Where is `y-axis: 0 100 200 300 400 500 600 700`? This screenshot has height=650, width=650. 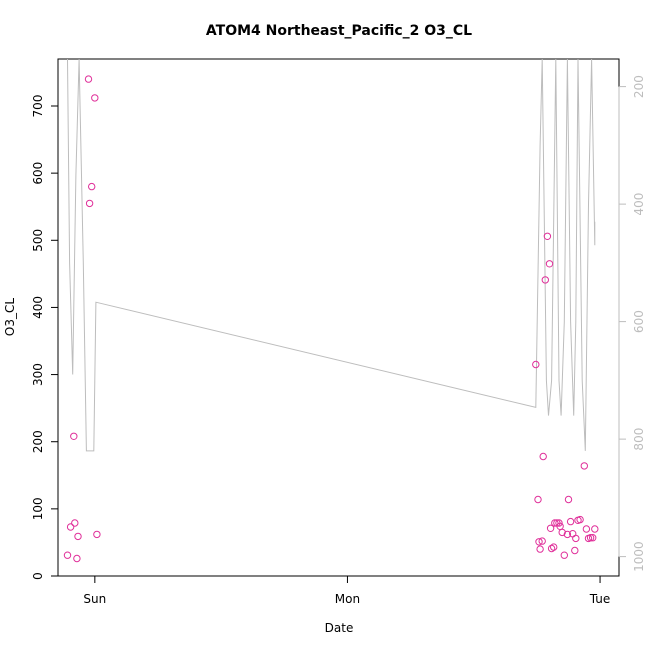
y-axis: 0 100 200 300 400 500 600 700 is located at coordinates (45, 337).